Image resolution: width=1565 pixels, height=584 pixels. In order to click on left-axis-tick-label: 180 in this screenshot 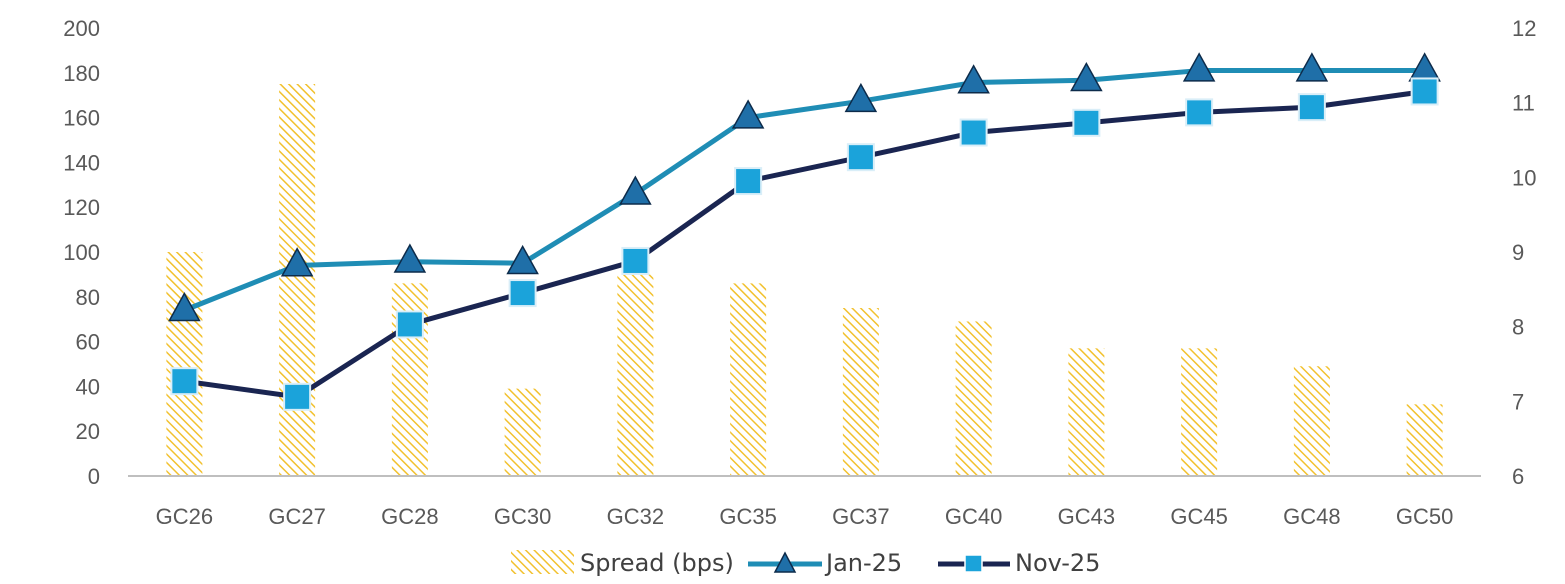, I will do `click(81, 73)`.